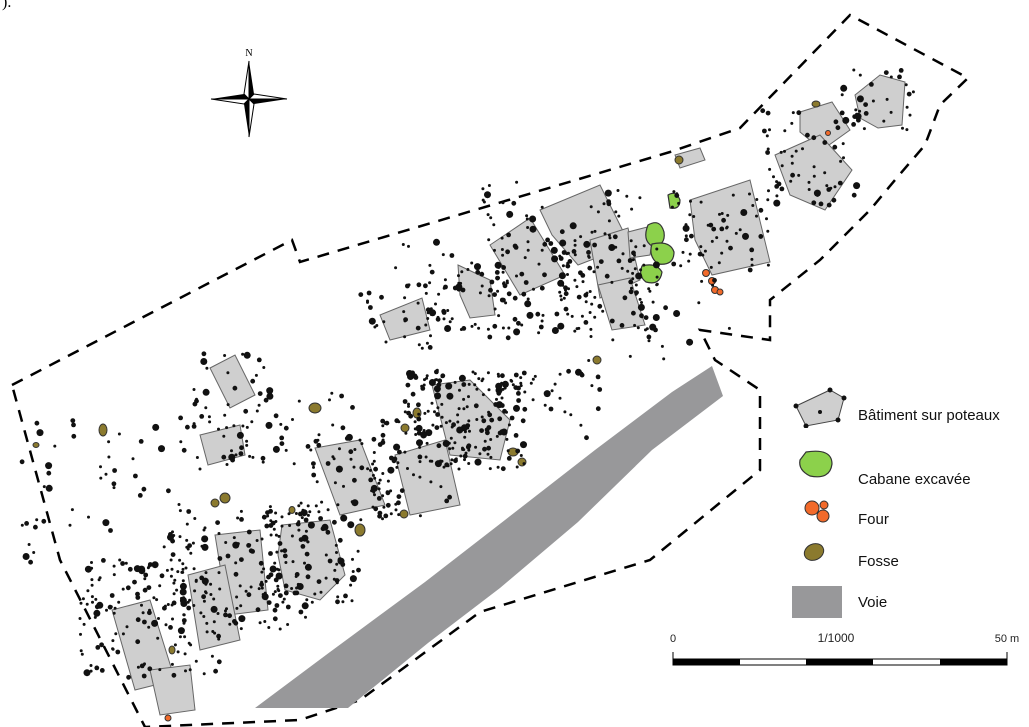  What do you see at coordinates (820, 407) in the screenshot?
I see `building-icon` at bounding box center [820, 407].